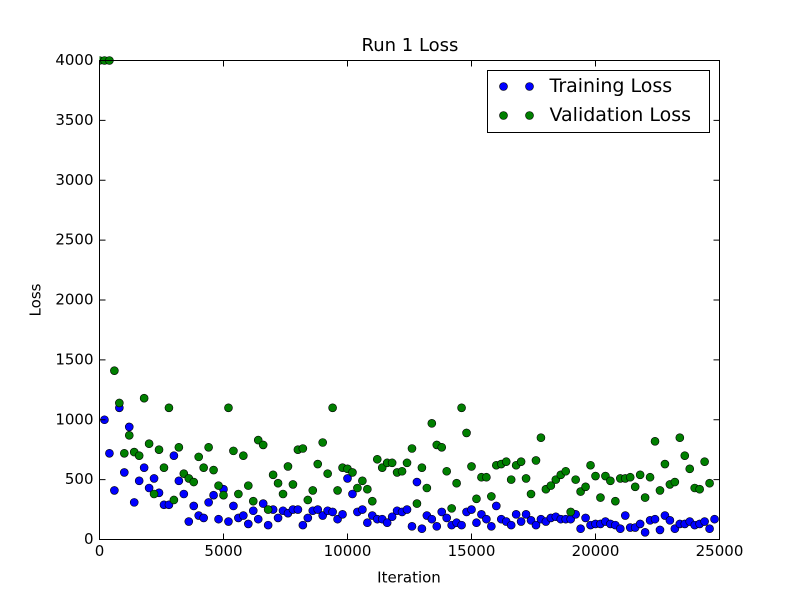 The height and width of the screenshot is (600, 800). I want to click on legend: Training Loss Validation Loss, so click(598, 101).